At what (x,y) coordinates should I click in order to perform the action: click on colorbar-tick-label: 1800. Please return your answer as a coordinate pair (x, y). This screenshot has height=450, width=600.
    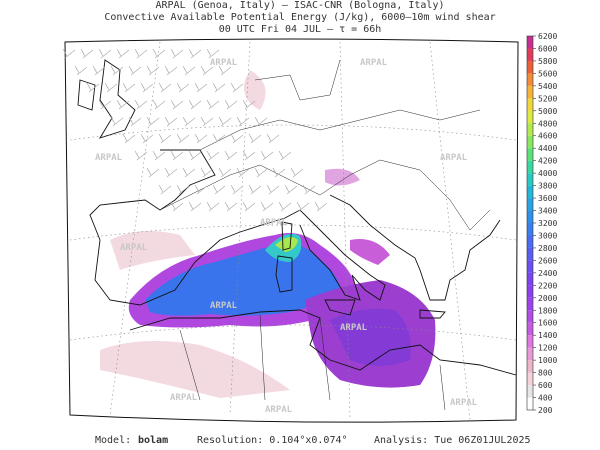
    Looking at the image, I should click on (547, 310).